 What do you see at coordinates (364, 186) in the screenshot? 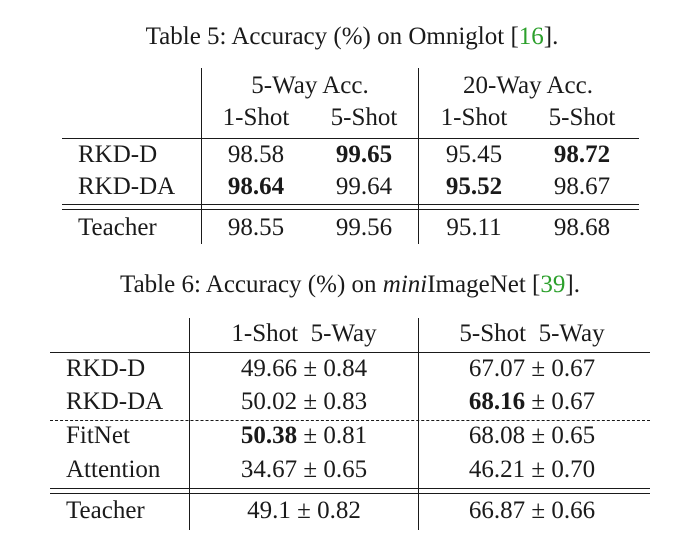
I see `table5-cell: 99.64` at bounding box center [364, 186].